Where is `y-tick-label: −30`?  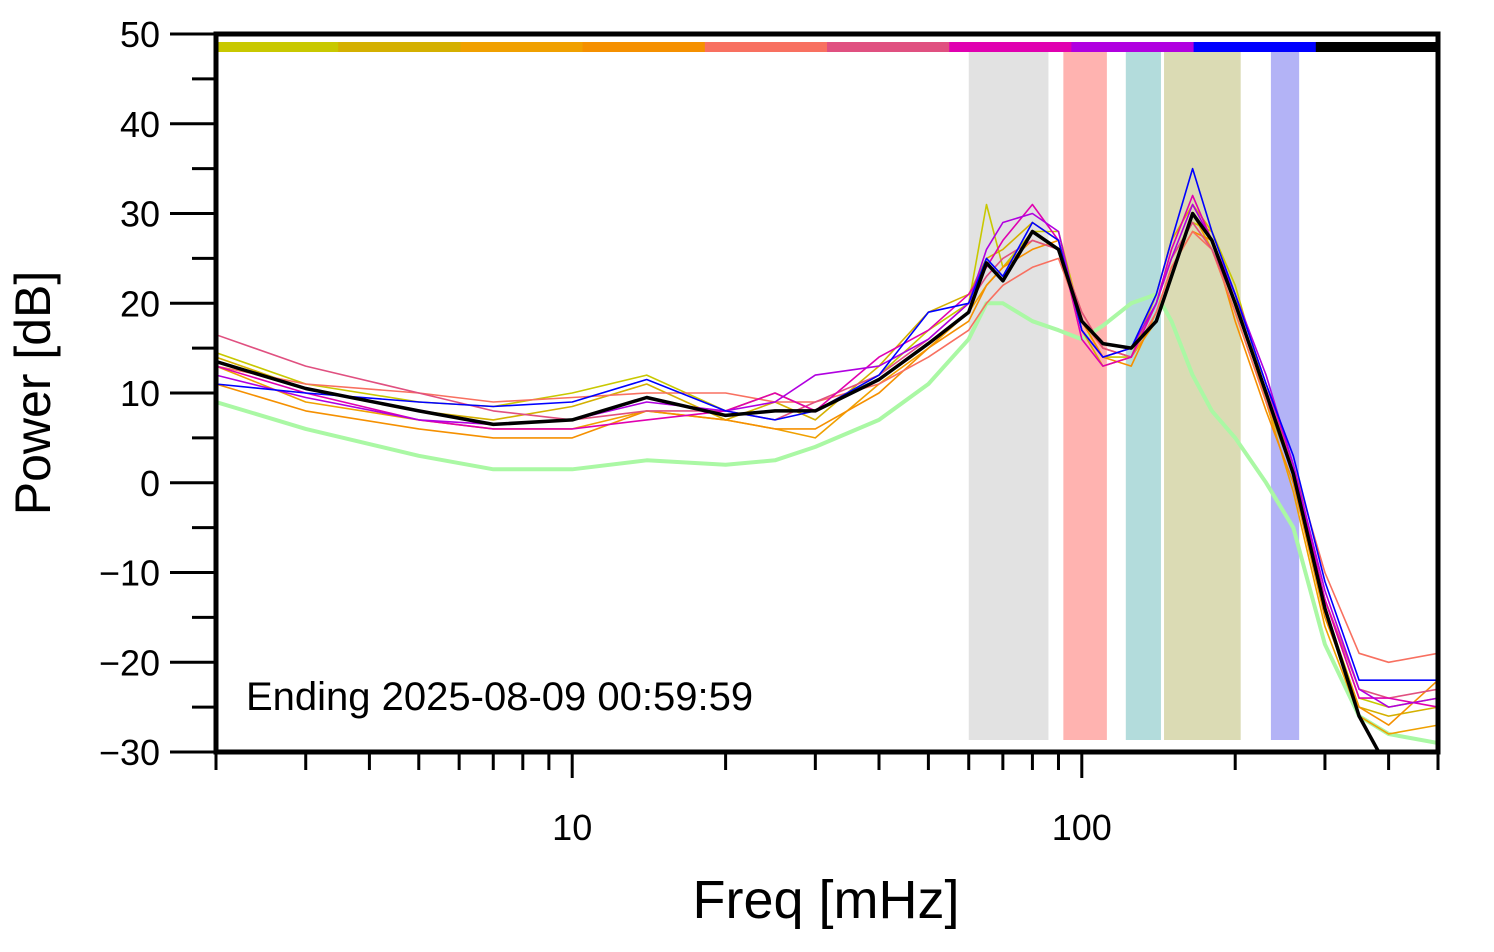 y-tick-label: −30 is located at coordinates (129, 752).